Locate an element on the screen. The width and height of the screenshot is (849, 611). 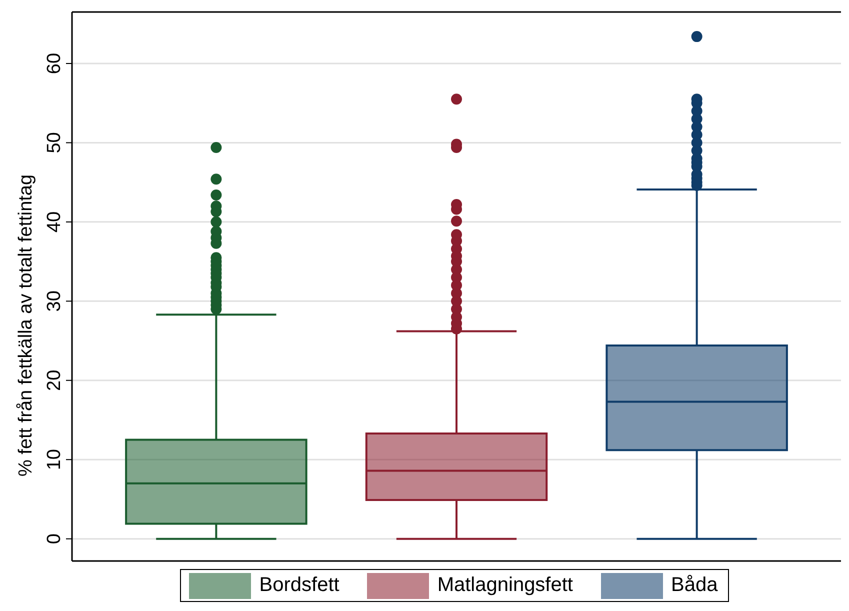
legend-label: Bordsfett is located at coordinates (299, 585).